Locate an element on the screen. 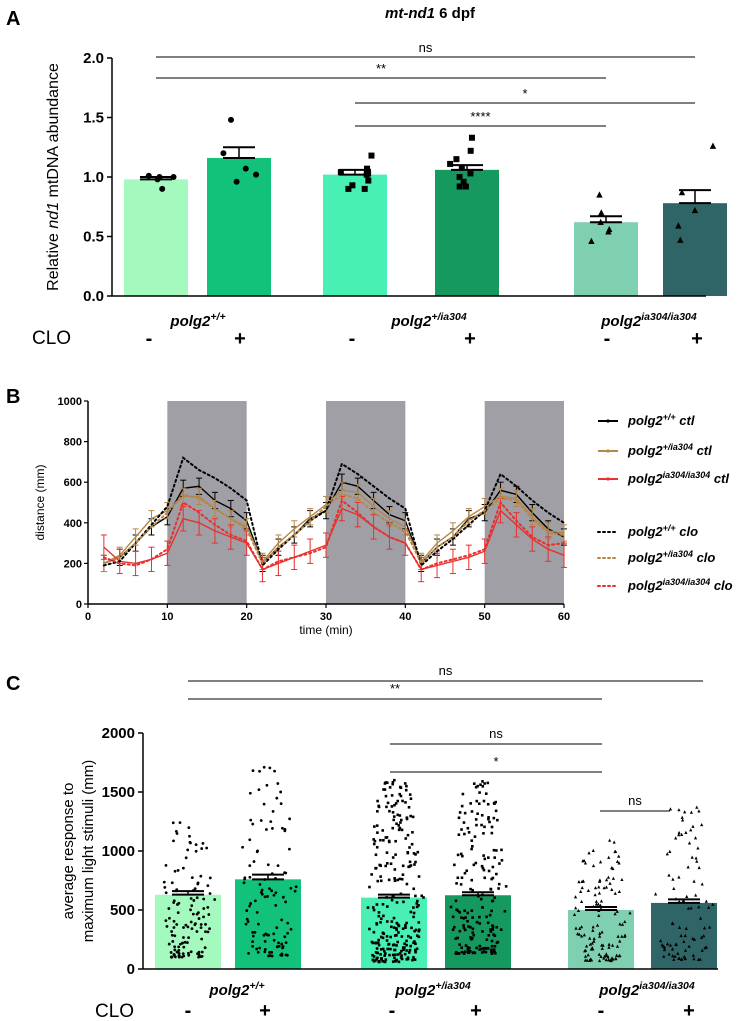  chart-a-clo-label: CLO is located at coordinates (51, 338).